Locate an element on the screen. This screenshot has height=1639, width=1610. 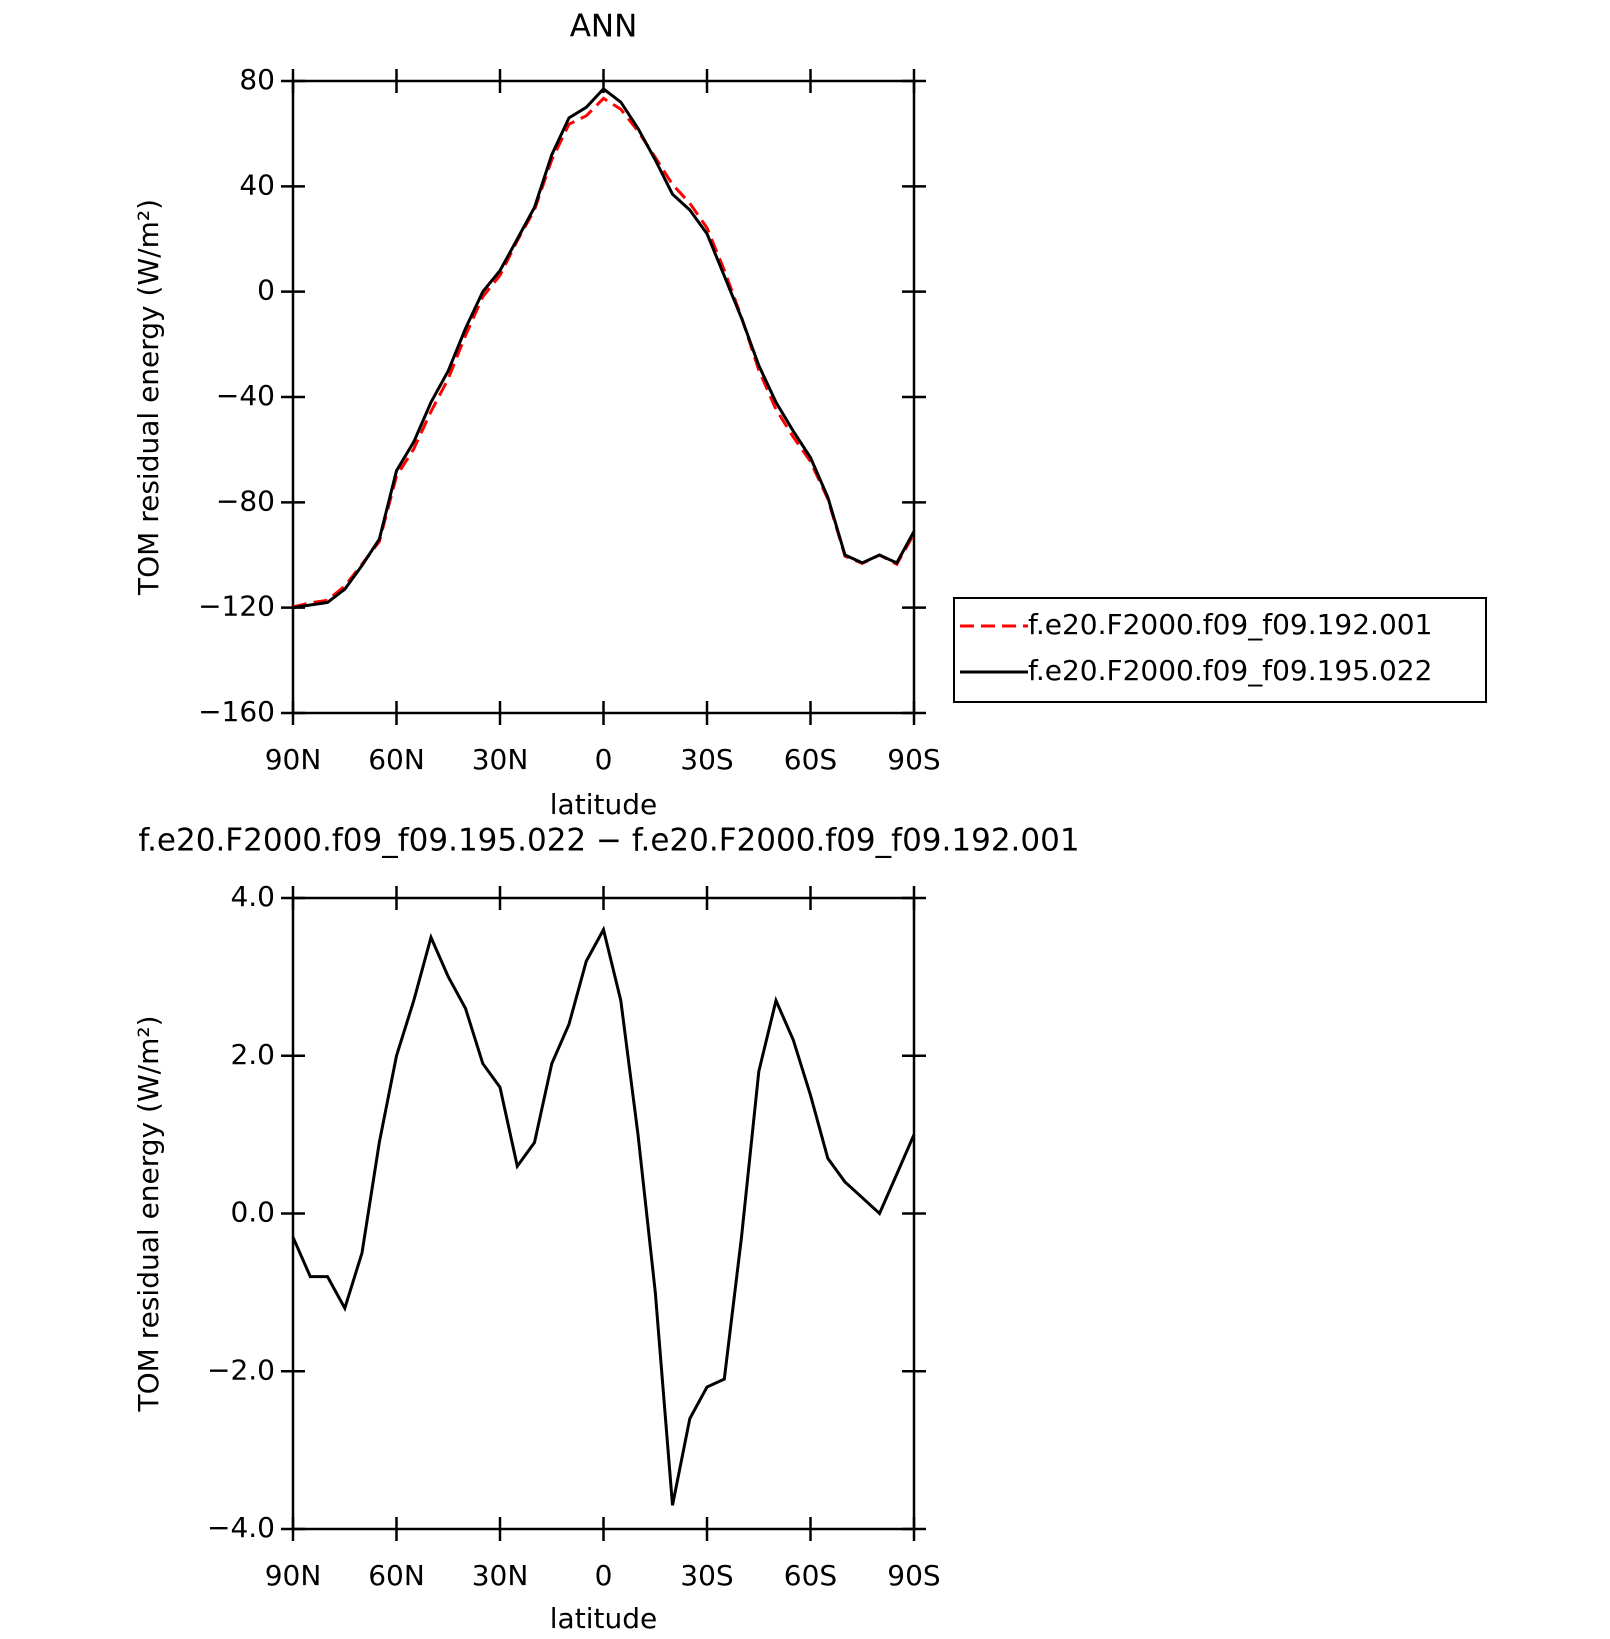
y-tick-label: 0.0 is located at coordinates (252, 1212).